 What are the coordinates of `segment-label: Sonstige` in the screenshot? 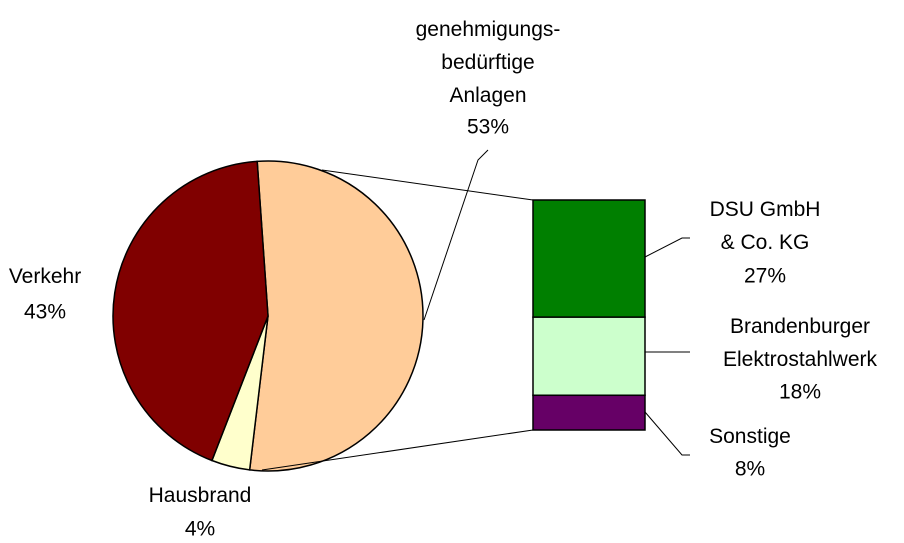 It's located at (750, 436).